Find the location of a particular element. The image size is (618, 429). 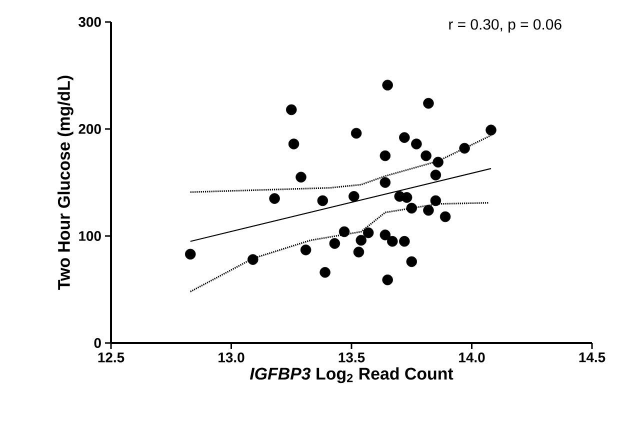

x-tick-label: 13.5 is located at coordinates (351, 357).